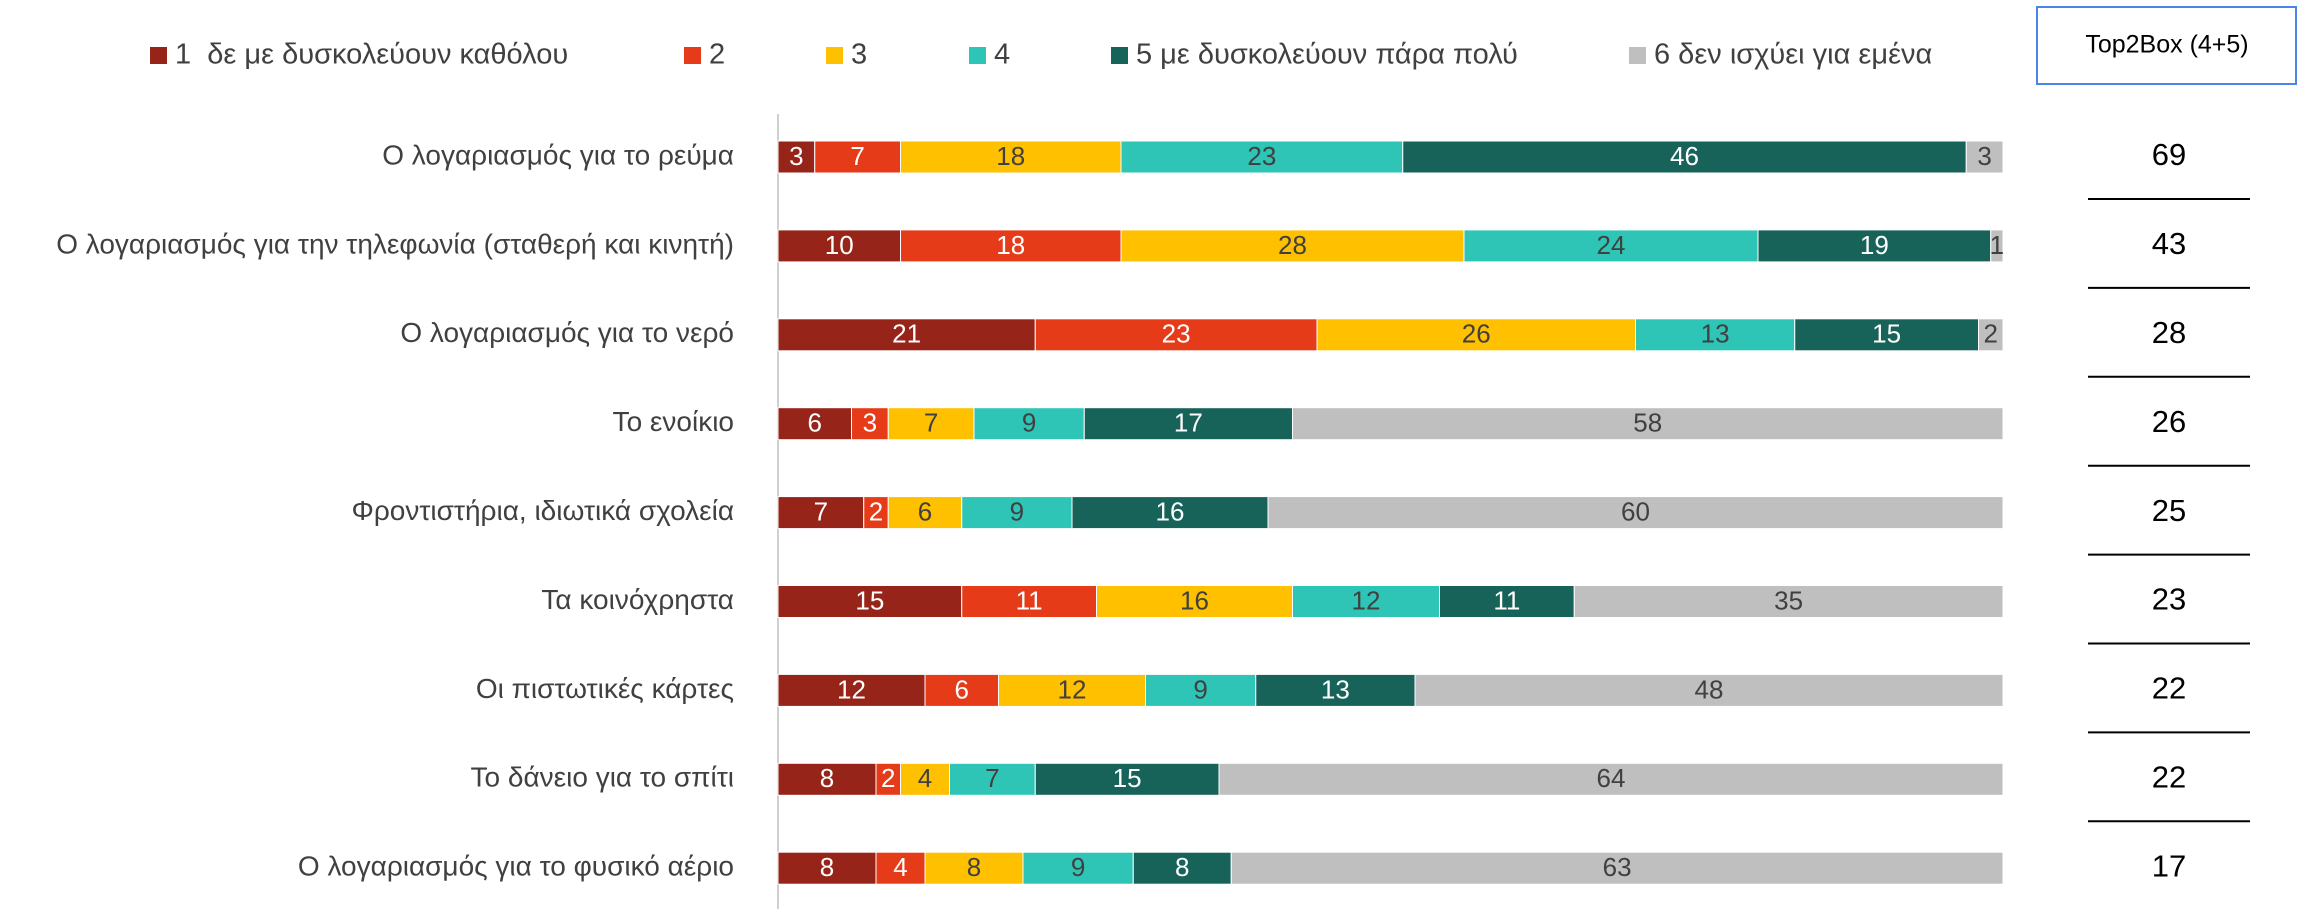  Describe the element at coordinates (1874, 245) in the screenshot. I see `data-label: 19` at that location.